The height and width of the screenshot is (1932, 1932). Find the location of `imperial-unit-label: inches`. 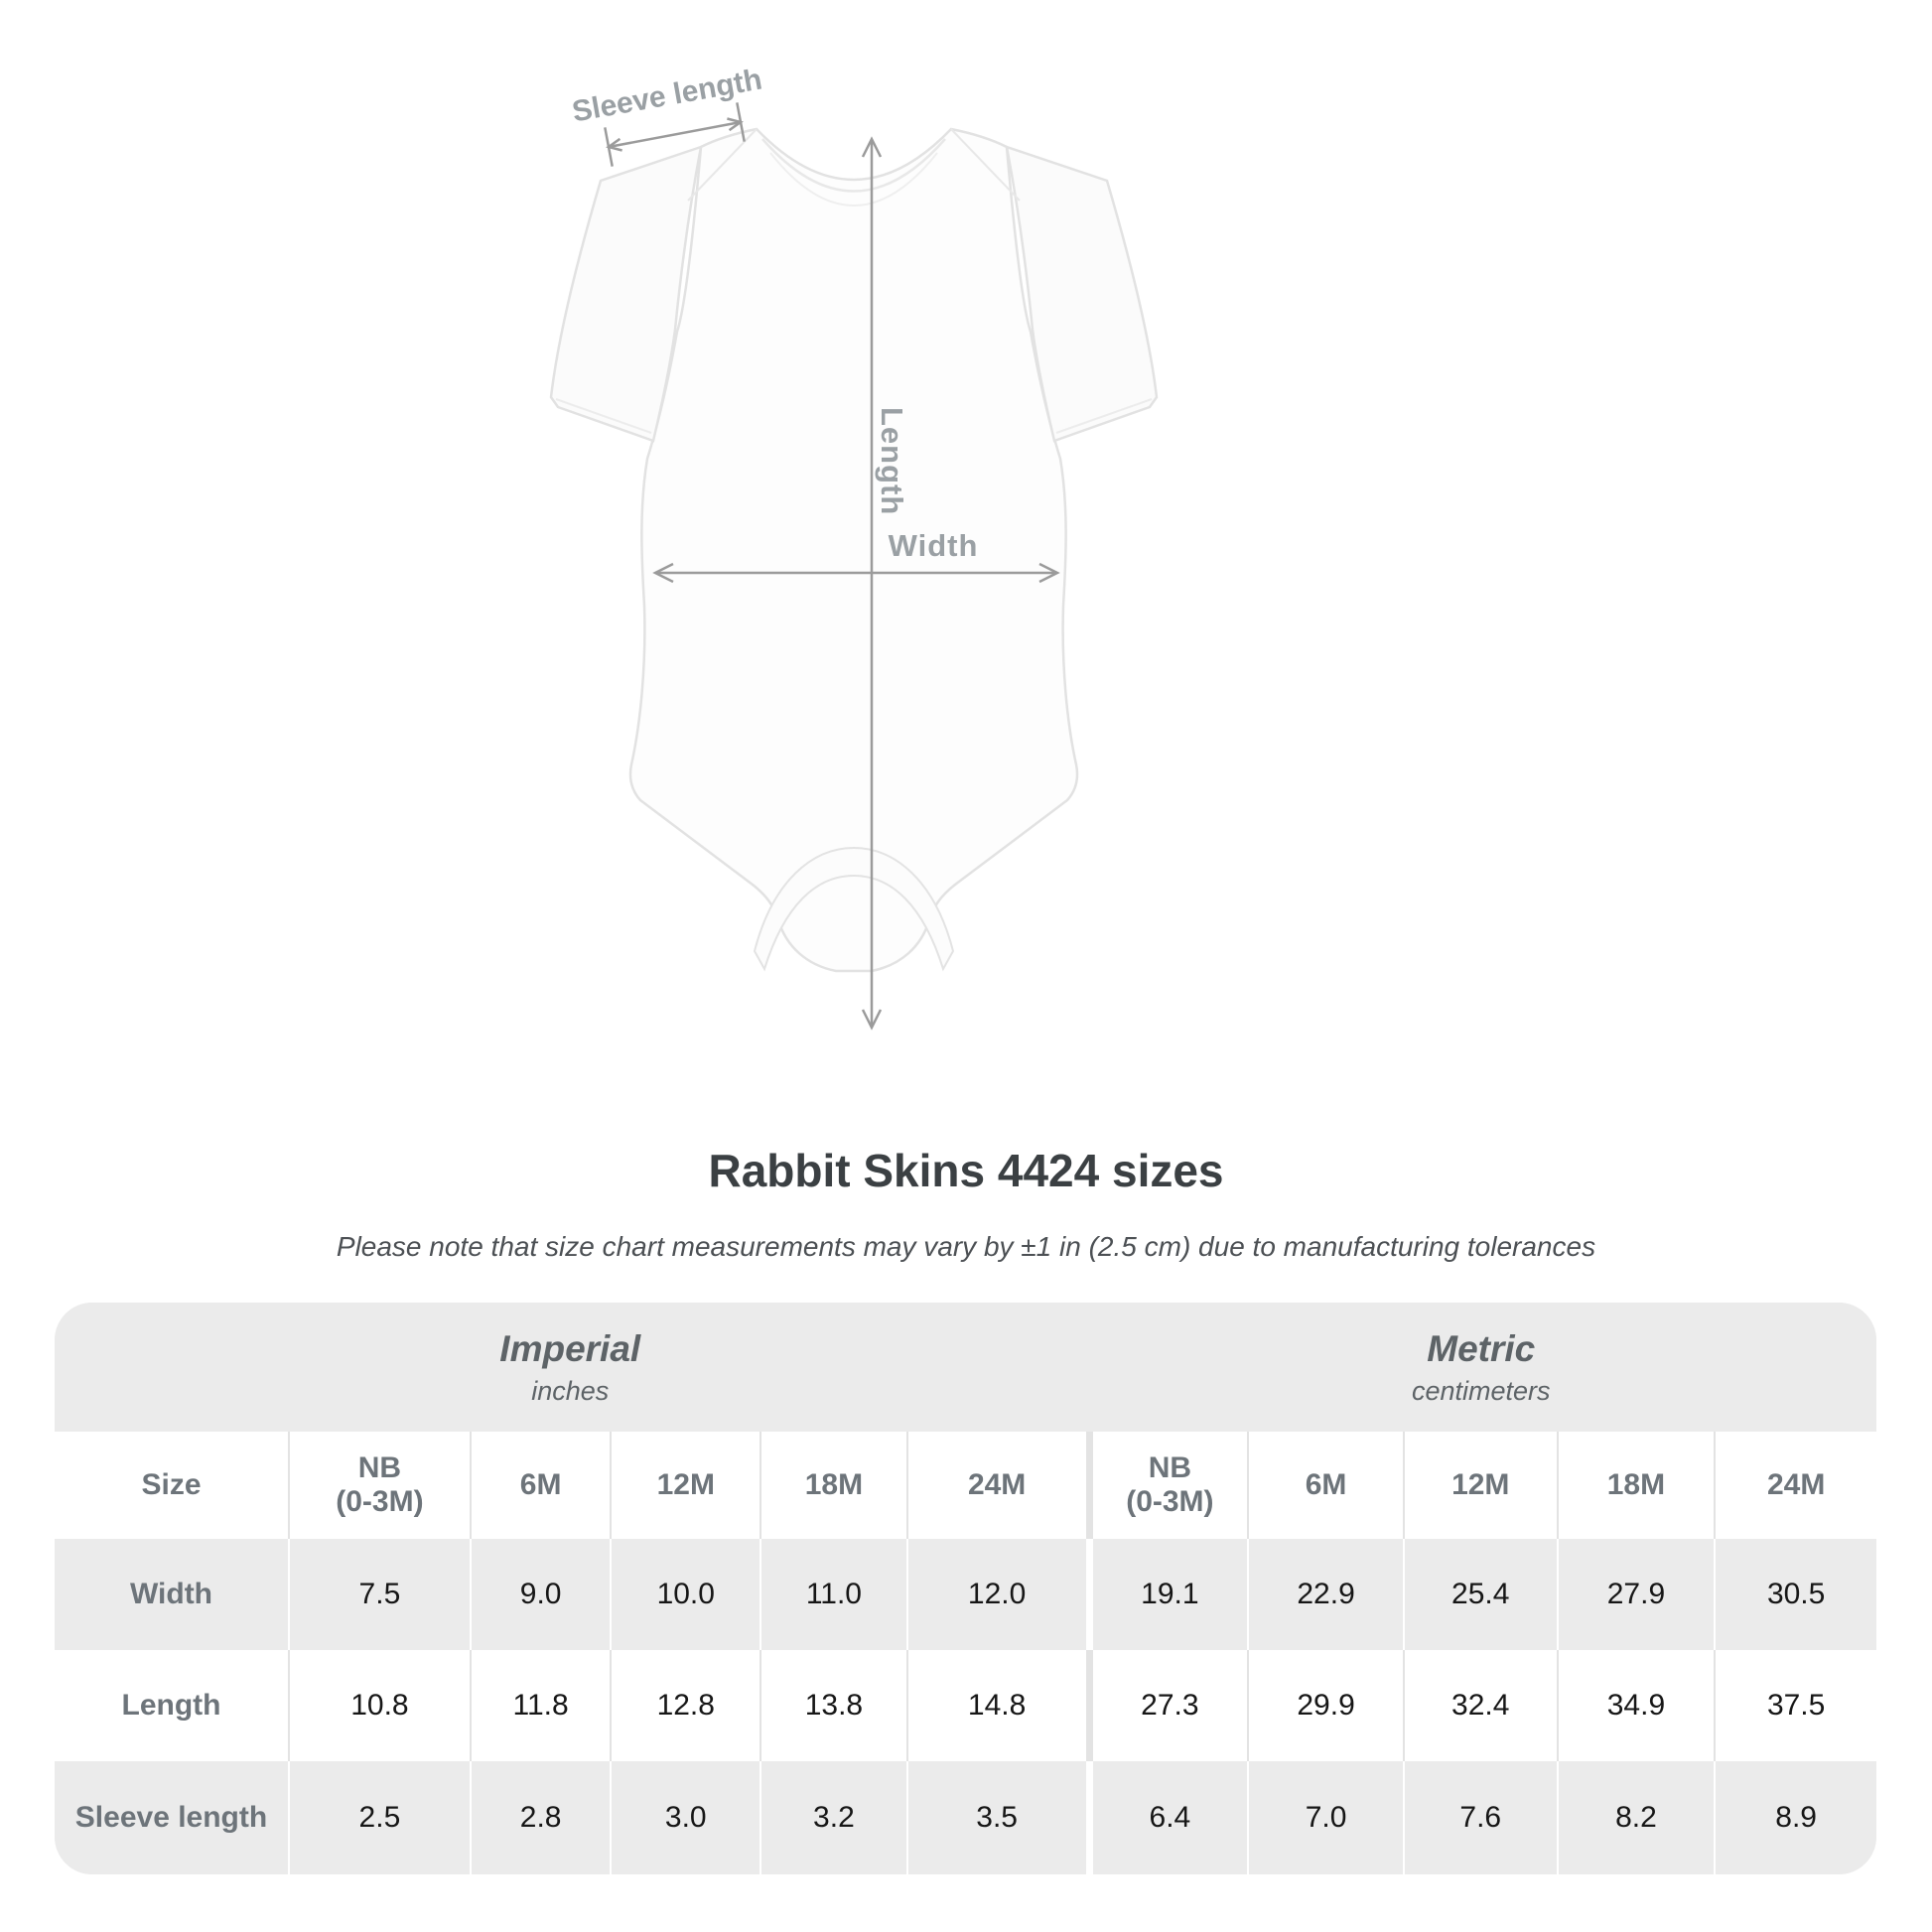

imperial-unit-label: inches is located at coordinates (570, 1390).